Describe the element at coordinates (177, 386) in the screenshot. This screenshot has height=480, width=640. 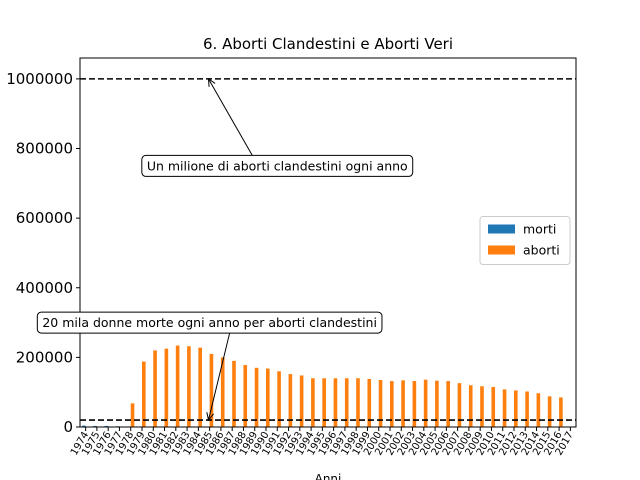
I see `bar-aborti-1982` at that location.